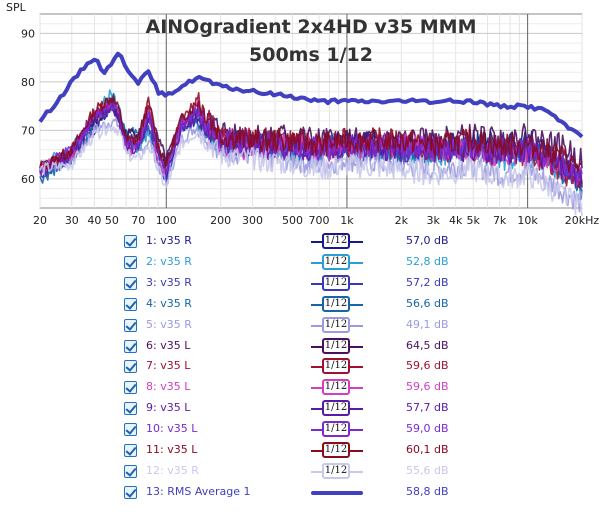  What do you see at coordinates (298, 263) in the screenshot?
I see `legend-row: 2: v35 R 1/12 52,8 dB` at bounding box center [298, 263].